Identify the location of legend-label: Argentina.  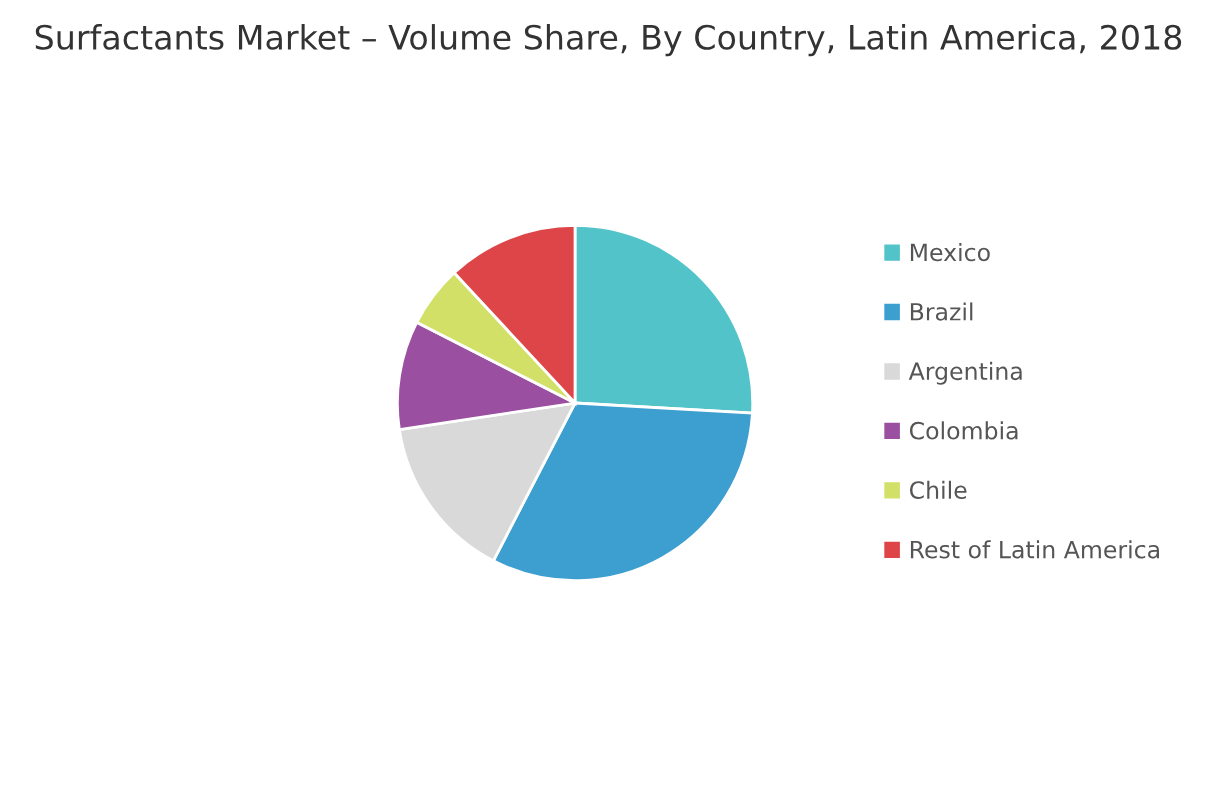
(965, 373).